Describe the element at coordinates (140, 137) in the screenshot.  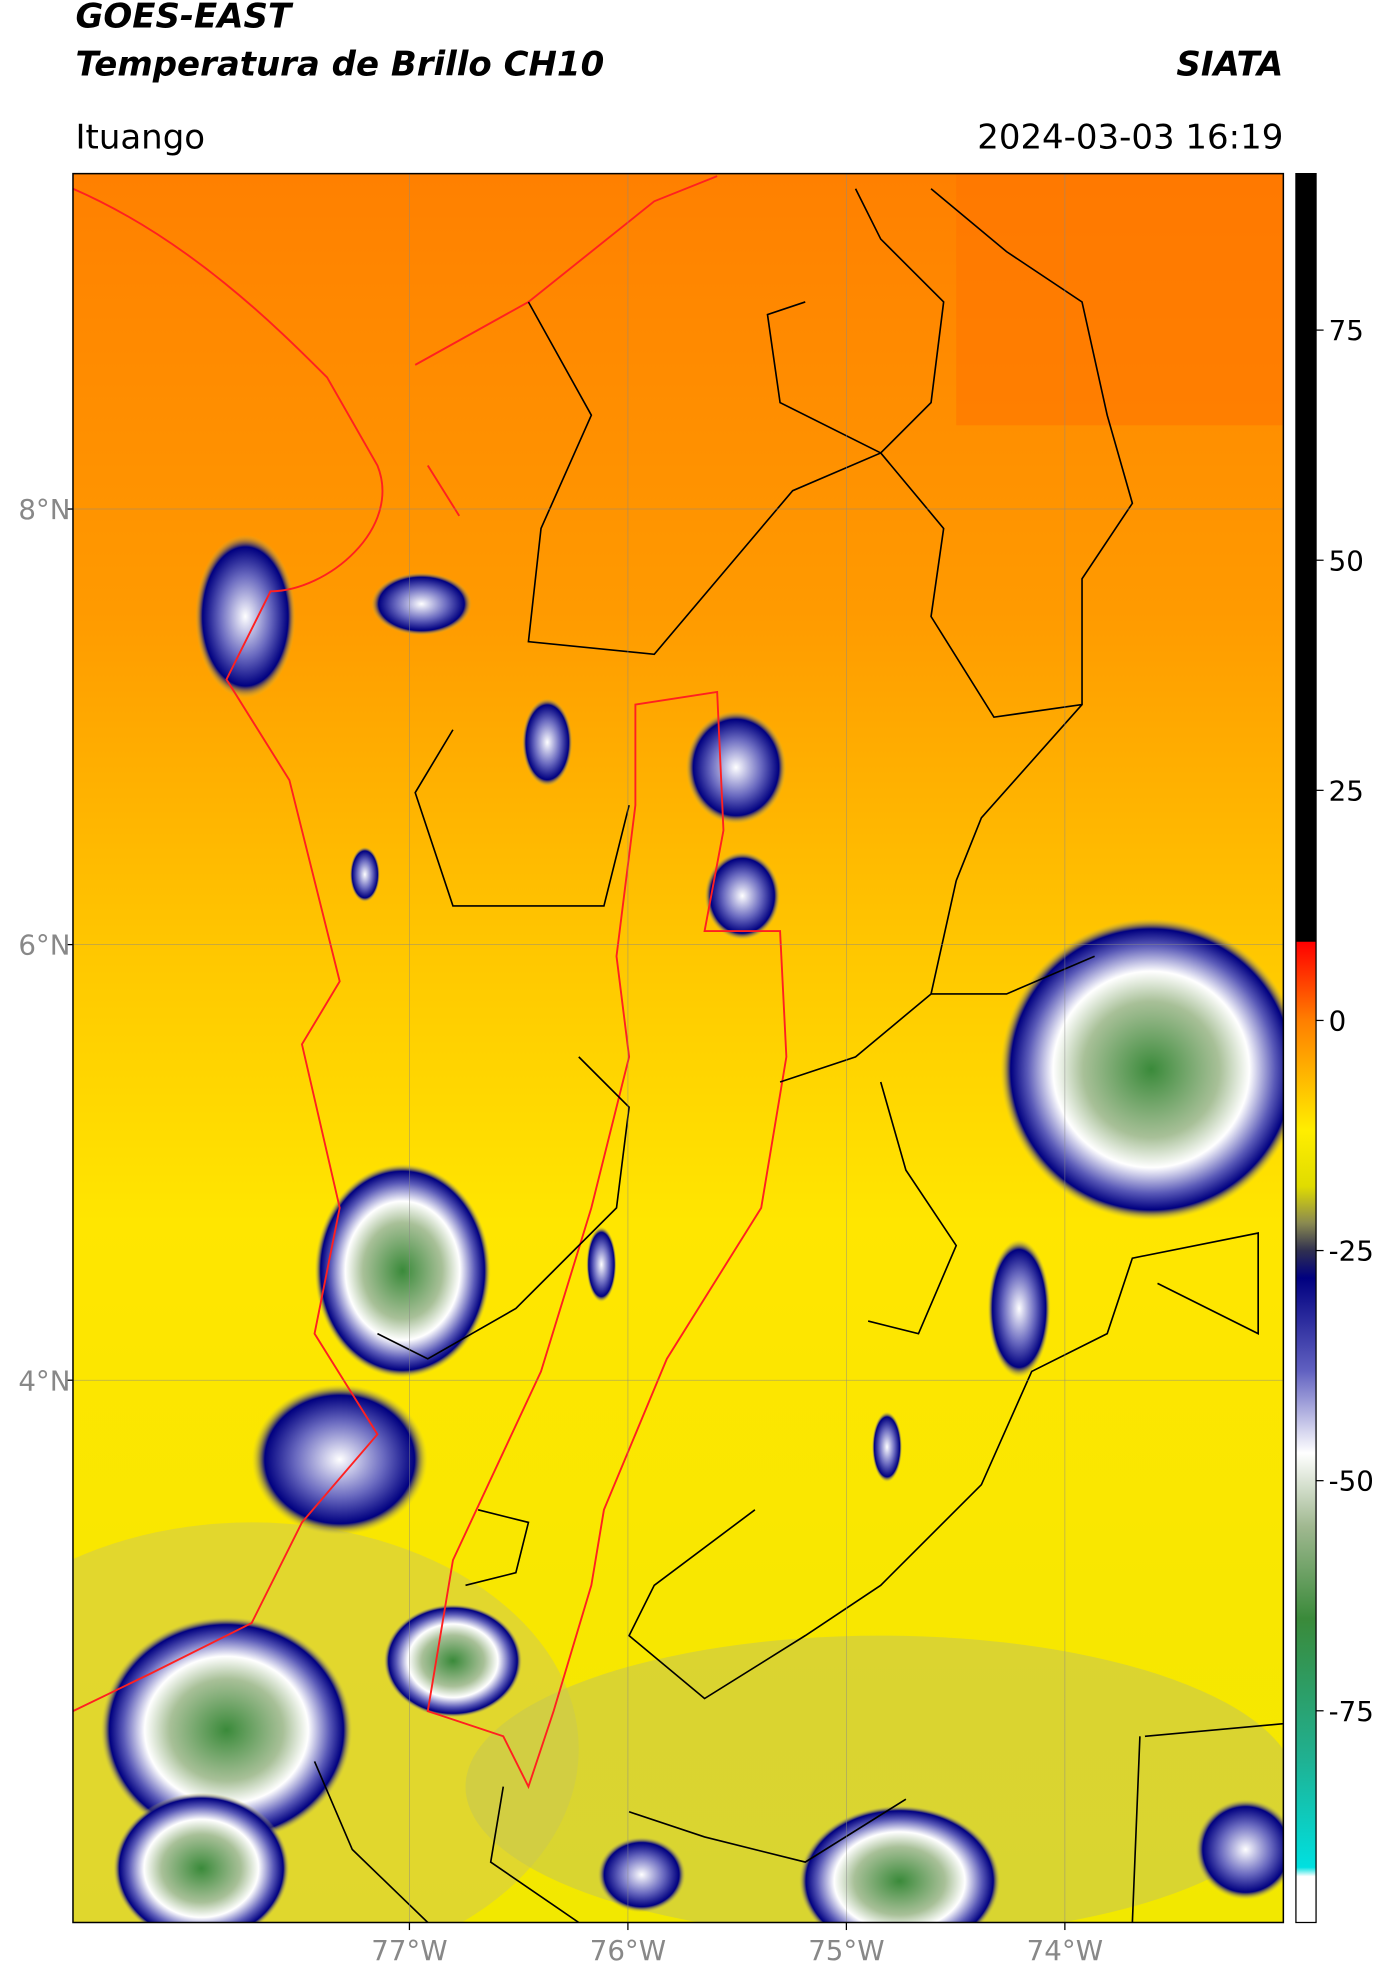
I see `location: Ituango` at that location.